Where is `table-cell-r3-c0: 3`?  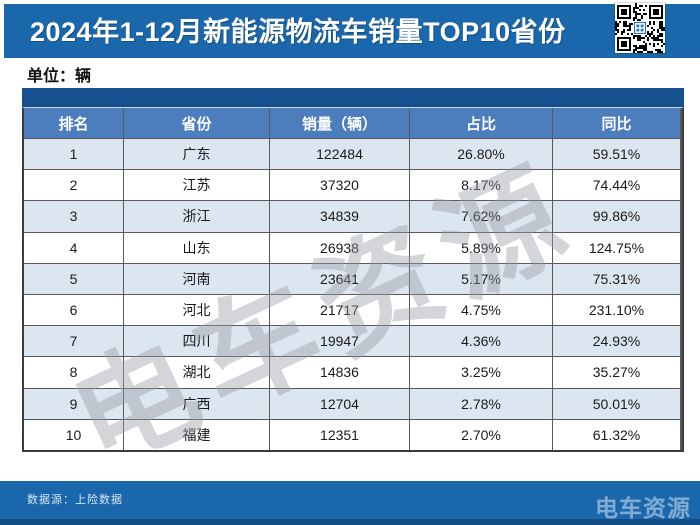 table-cell-r3-c0: 3 is located at coordinates (73, 216).